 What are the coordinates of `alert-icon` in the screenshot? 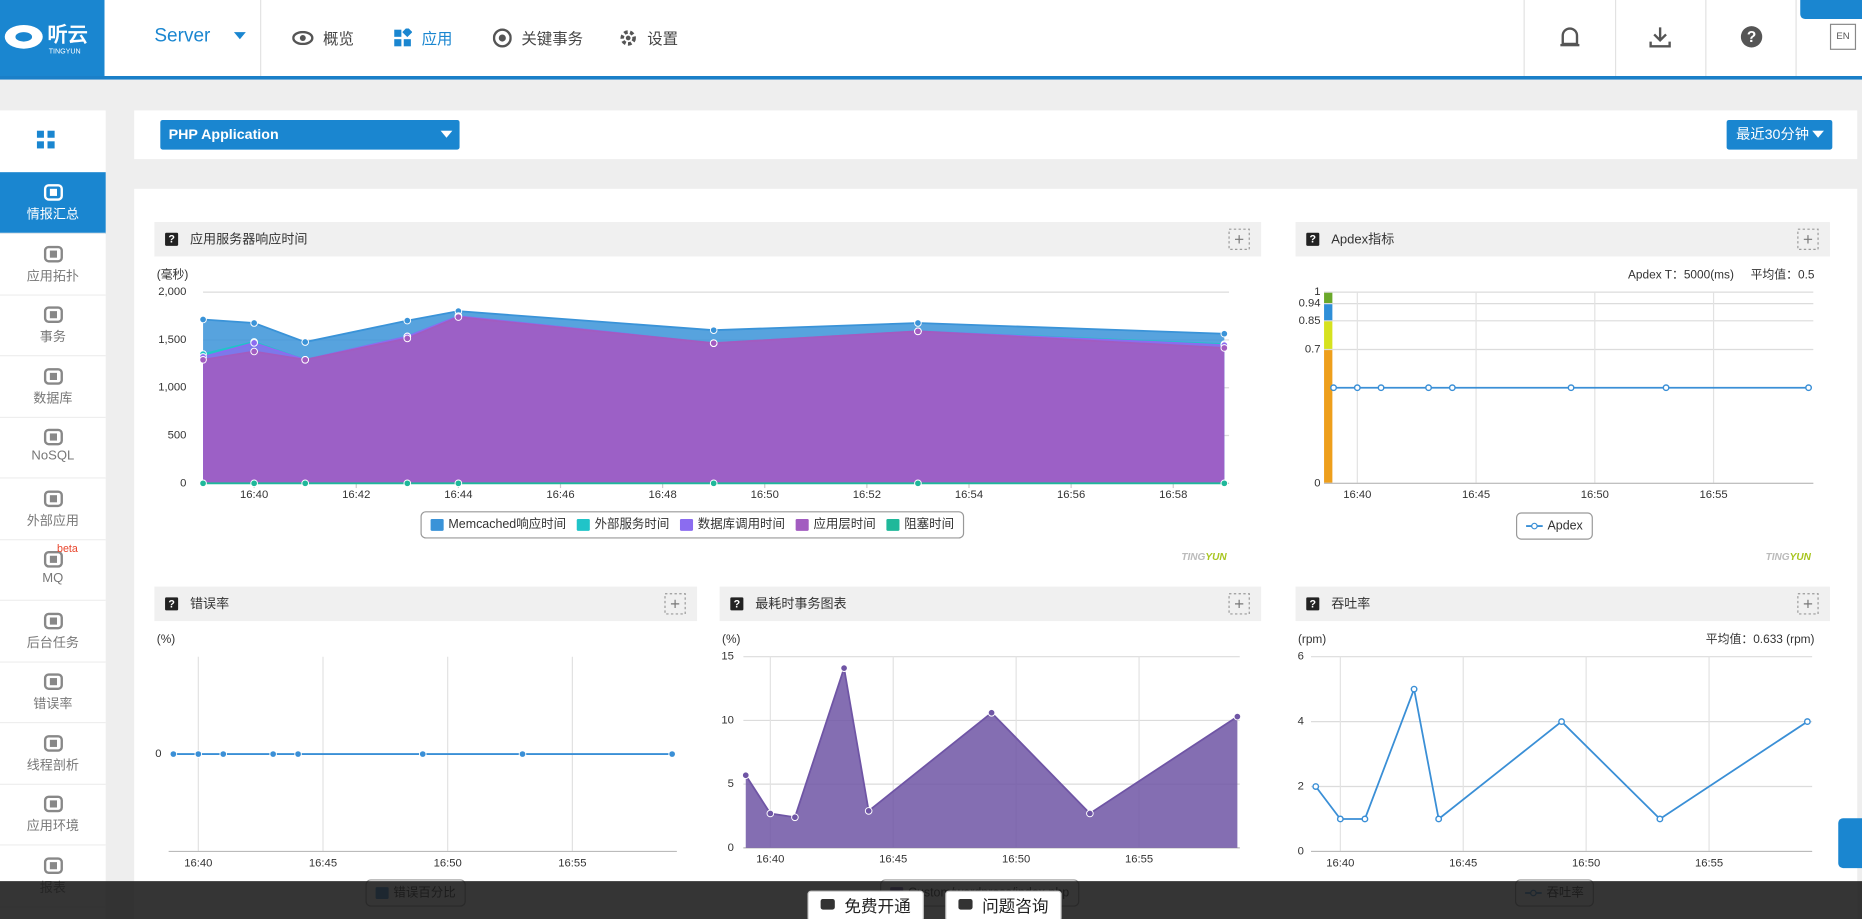 It's located at (1570, 37).